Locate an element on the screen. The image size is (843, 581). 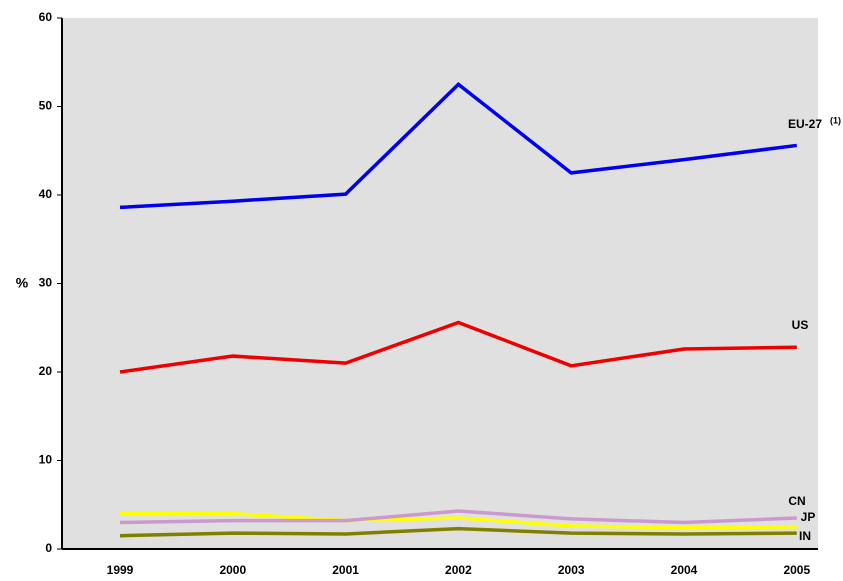
y-tick-label: 30 is located at coordinates (46, 283).